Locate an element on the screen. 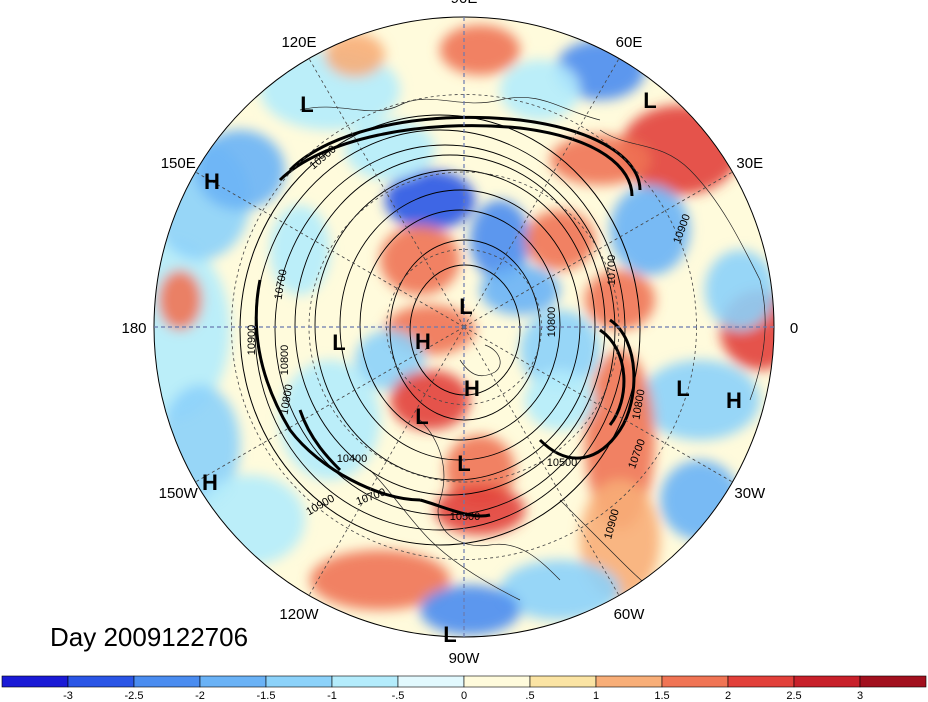  colorbar-tick-label: 2 is located at coordinates (728, 696).